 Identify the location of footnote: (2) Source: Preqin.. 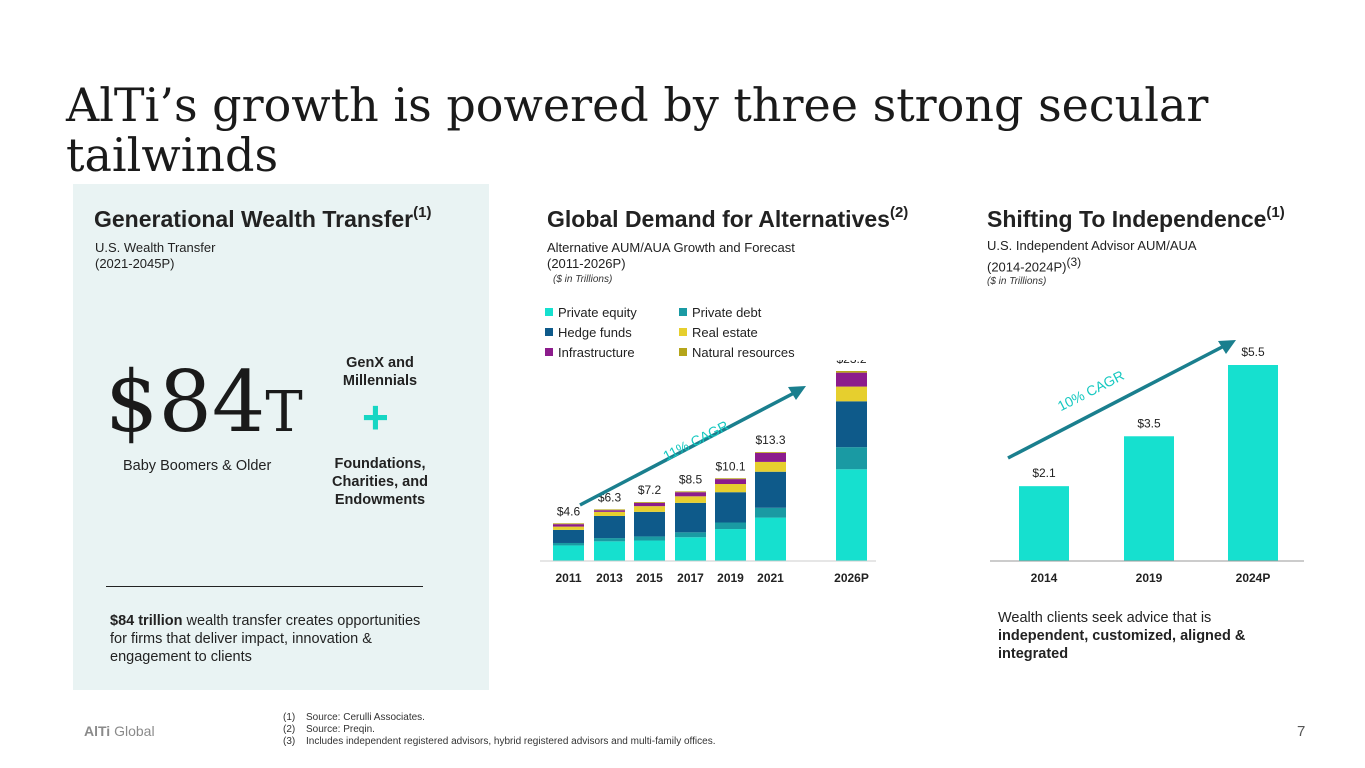
(329, 729).